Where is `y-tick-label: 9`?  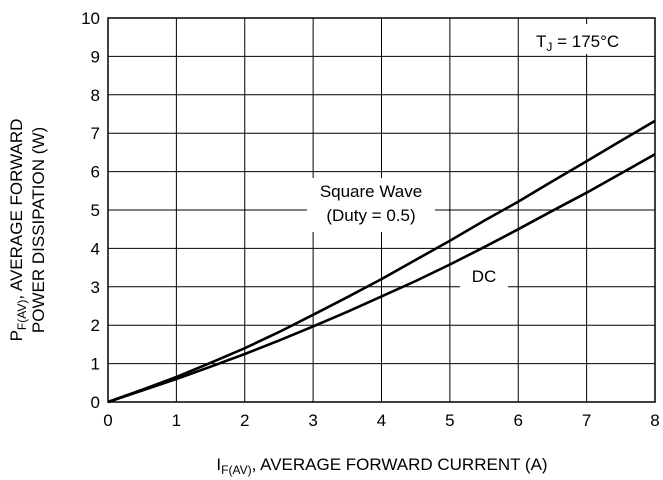
y-tick-label: 9 is located at coordinates (95, 56).